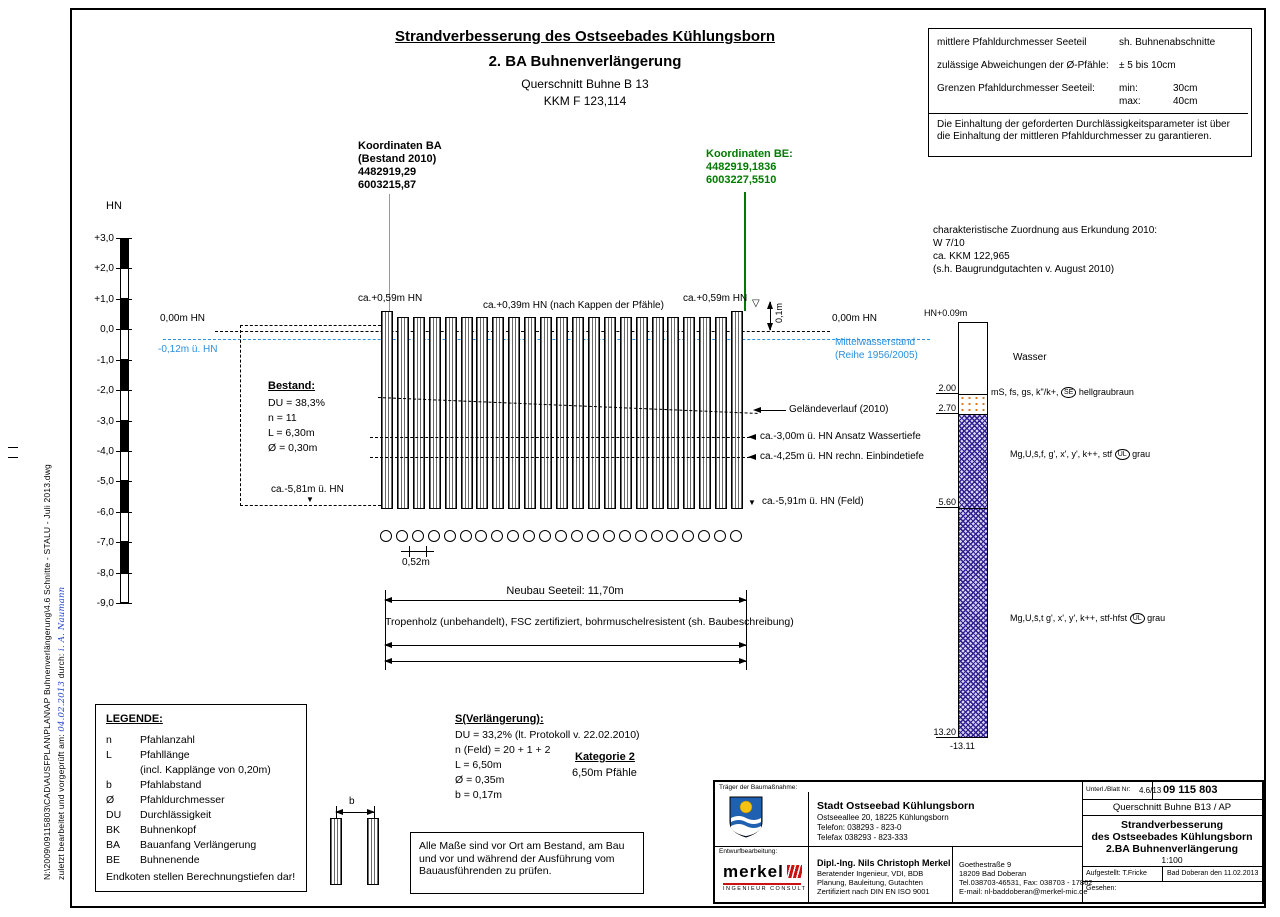 The height and width of the screenshot is (917, 1280). What do you see at coordinates (307, 489) in the screenshot?
I see `depth-label-left: ca.-5,81m ü. HN` at bounding box center [307, 489].